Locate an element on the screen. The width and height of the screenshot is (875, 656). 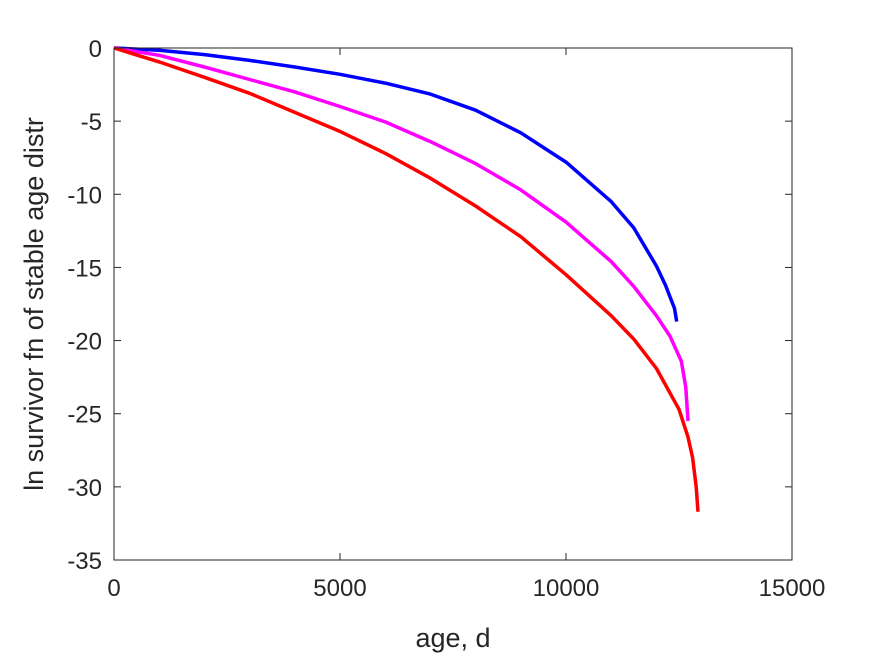
y-tick-label: -10 is located at coordinates (84, 195).